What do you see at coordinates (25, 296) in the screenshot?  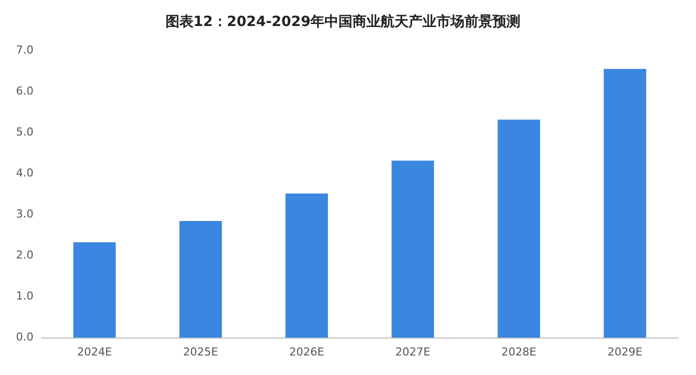 I see `y-tick-label: 1.0` at bounding box center [25, 296].